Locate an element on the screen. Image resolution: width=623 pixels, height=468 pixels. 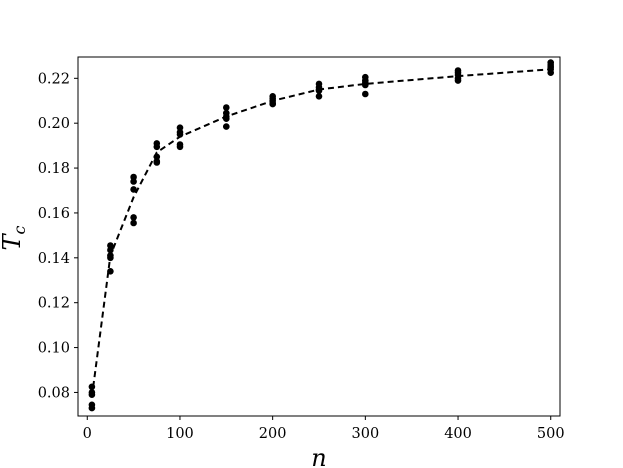
y-tick-label: 0.18 is located at coordinates (54, 169).